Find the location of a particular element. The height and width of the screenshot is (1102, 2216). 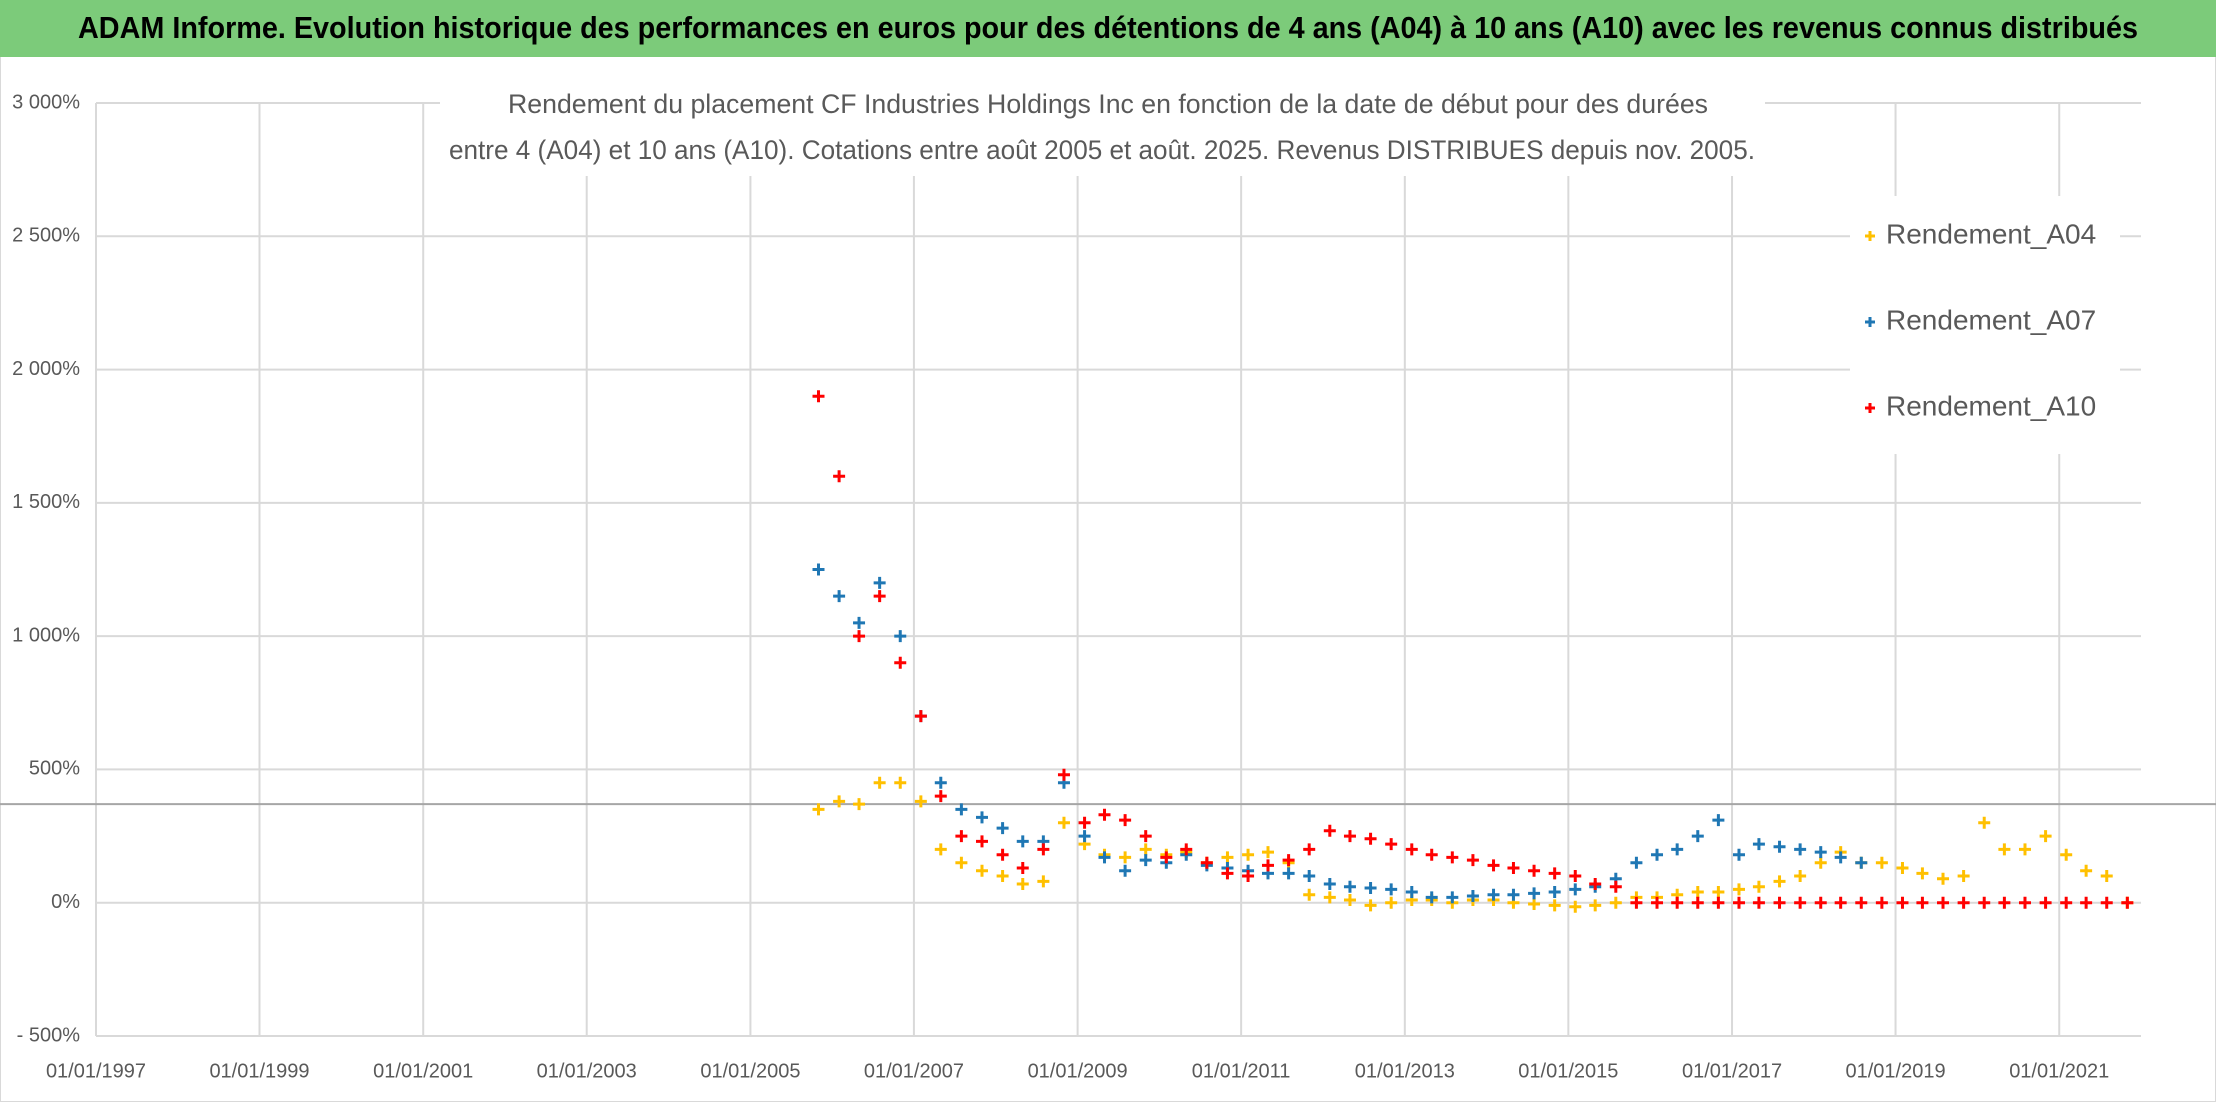

legend: Rendement_A04 Rendement_A07 Rendement_A10 is located at coordinates (1985, 325).